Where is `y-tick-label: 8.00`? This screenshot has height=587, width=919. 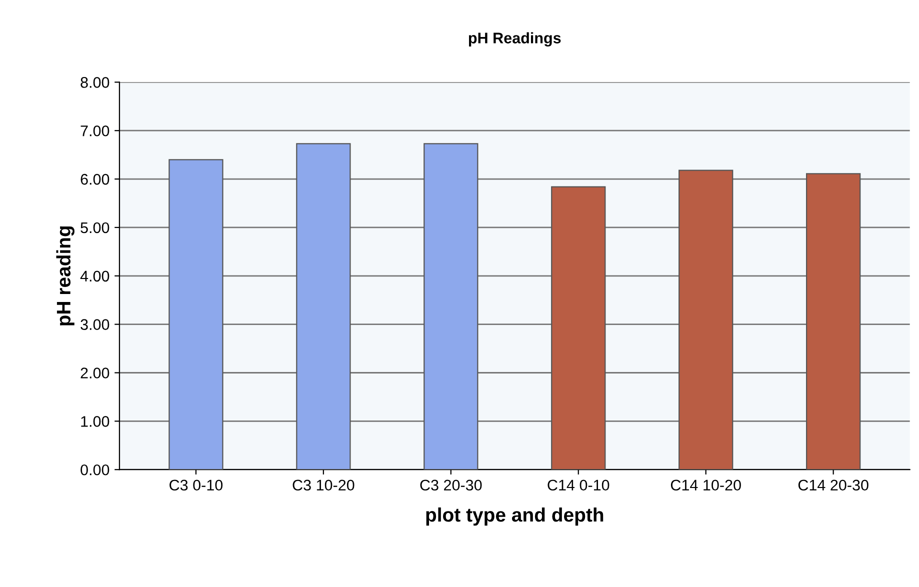 y-tick-label: 8.00 is located at coordinates (95, 82).